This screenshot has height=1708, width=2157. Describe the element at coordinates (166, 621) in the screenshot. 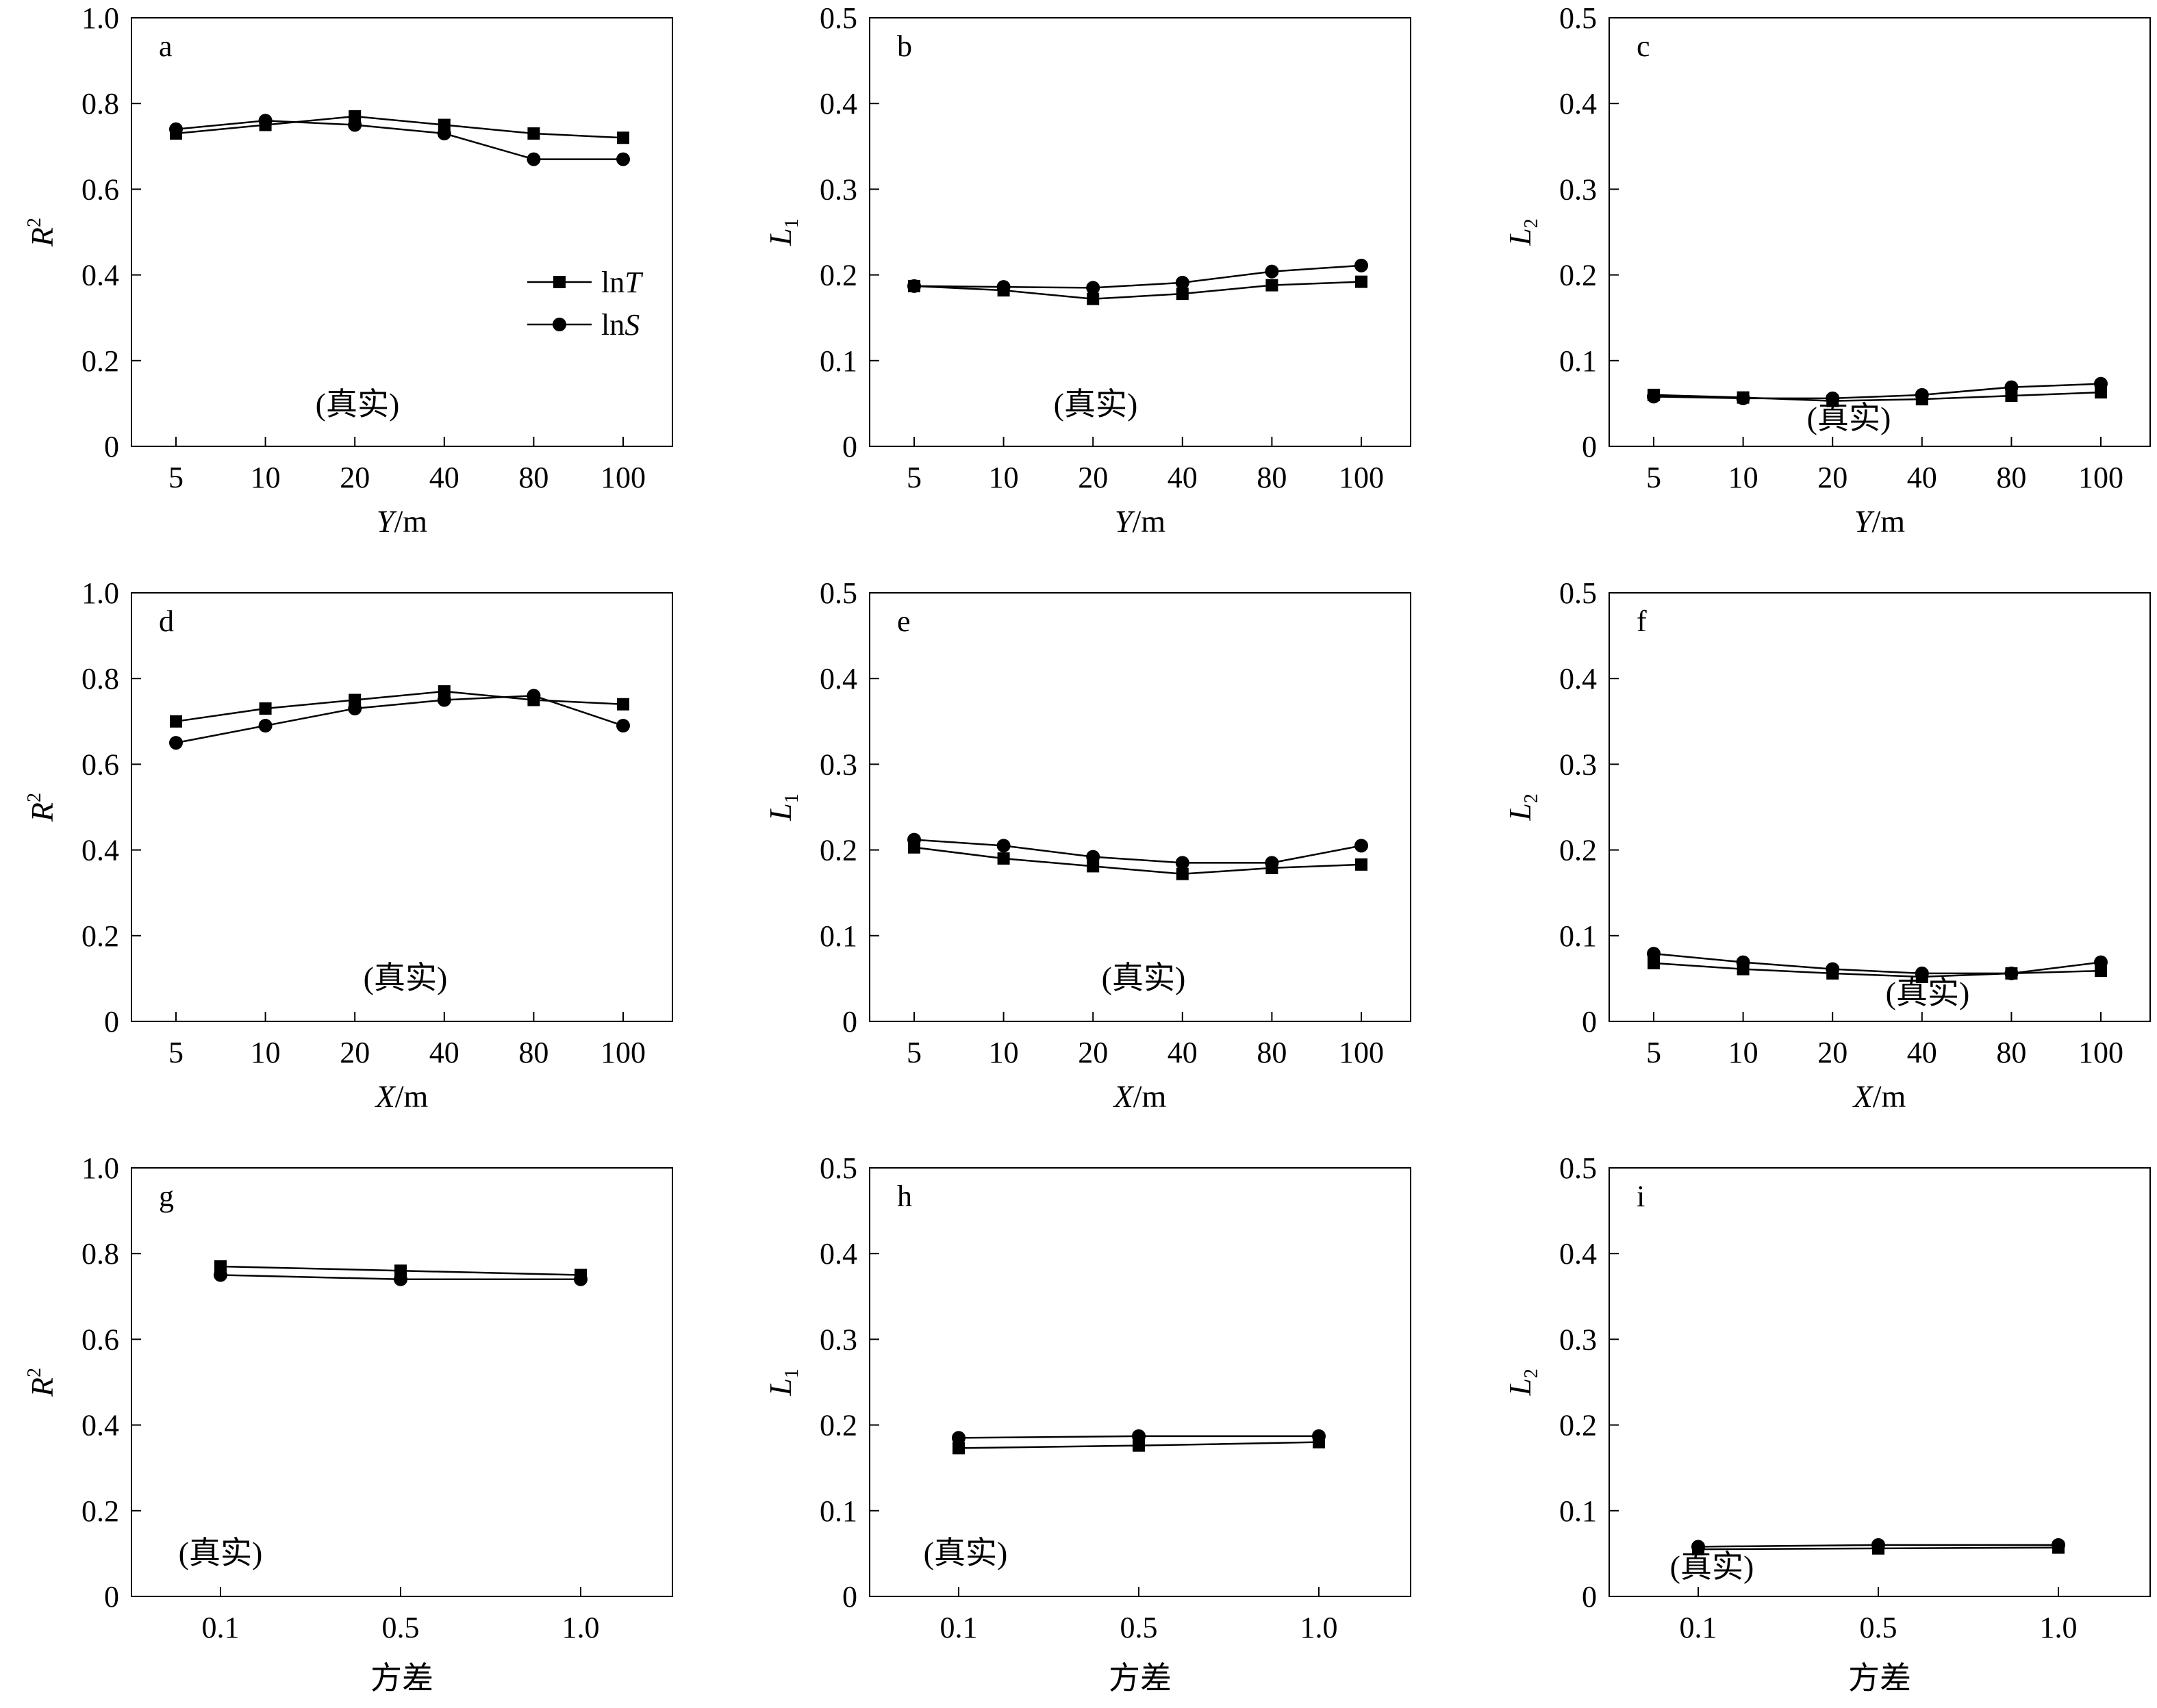

I see `panel-letter: d` at that location.